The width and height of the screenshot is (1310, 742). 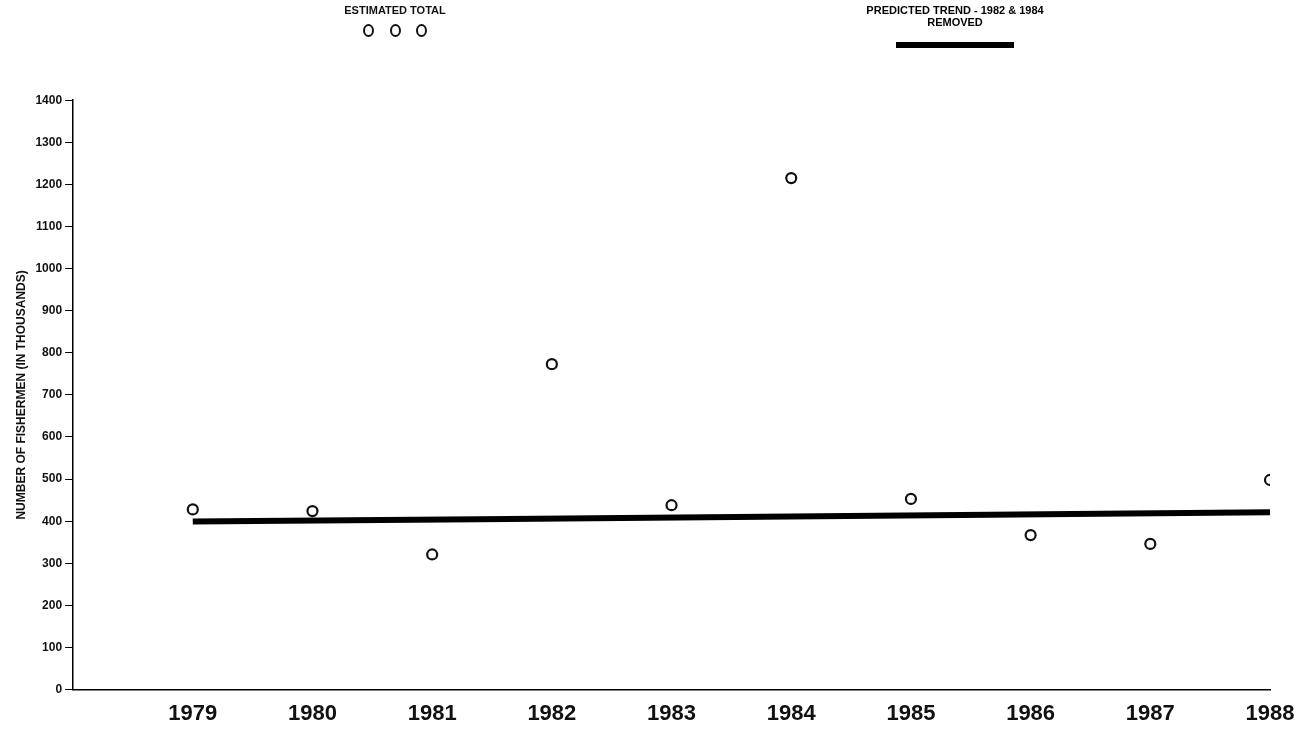 What do you see at coordinates (1270, 712) in the screenshot?
I see `x-tick-label: 1988` at bounding box center [1270, 712].